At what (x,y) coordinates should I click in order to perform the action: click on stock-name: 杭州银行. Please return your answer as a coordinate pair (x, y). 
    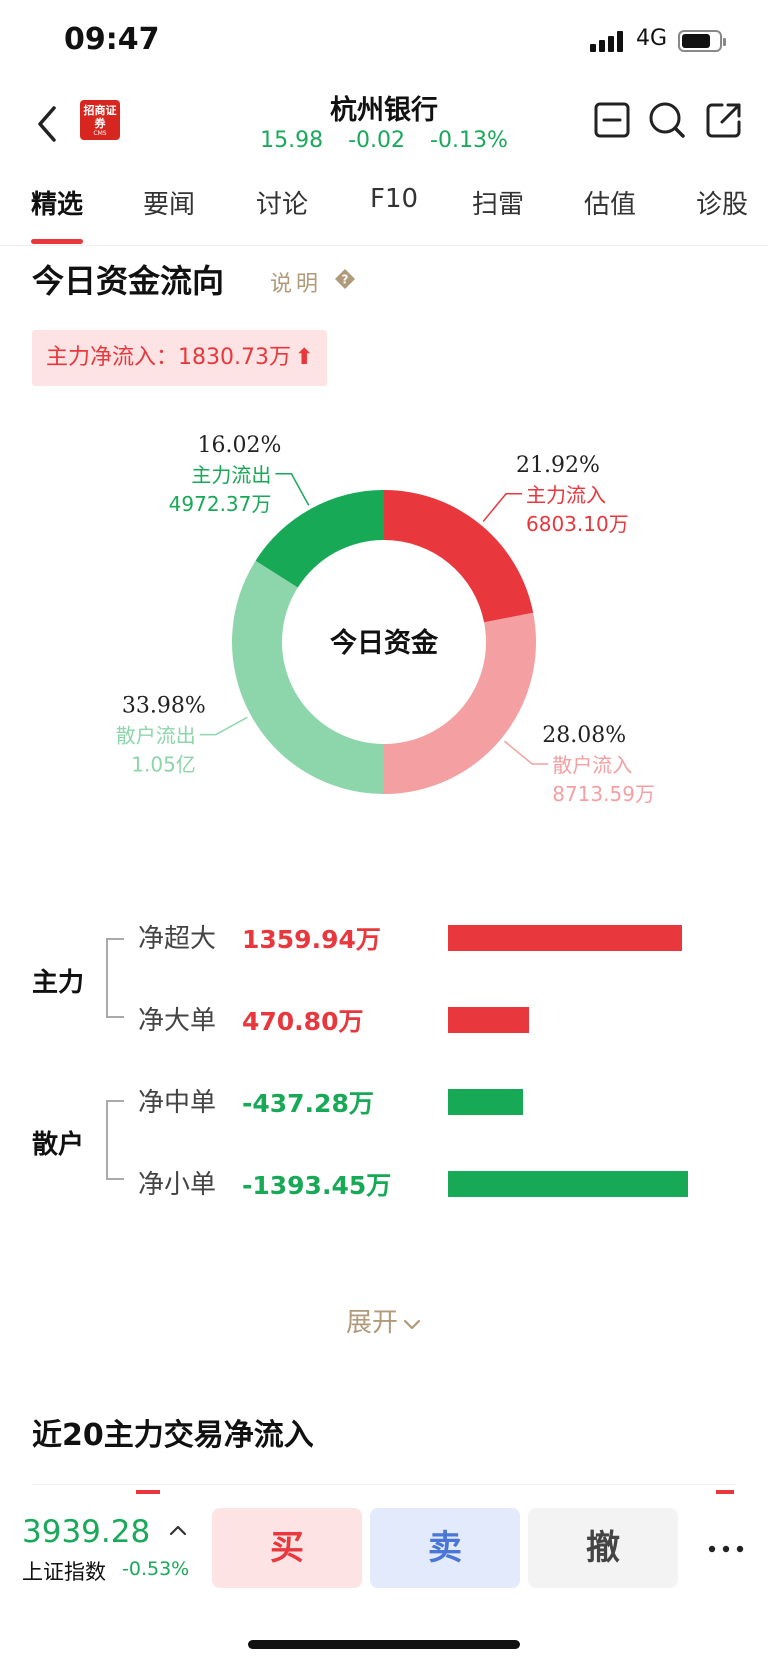
    Looking at the image, I should click on (384, 110).